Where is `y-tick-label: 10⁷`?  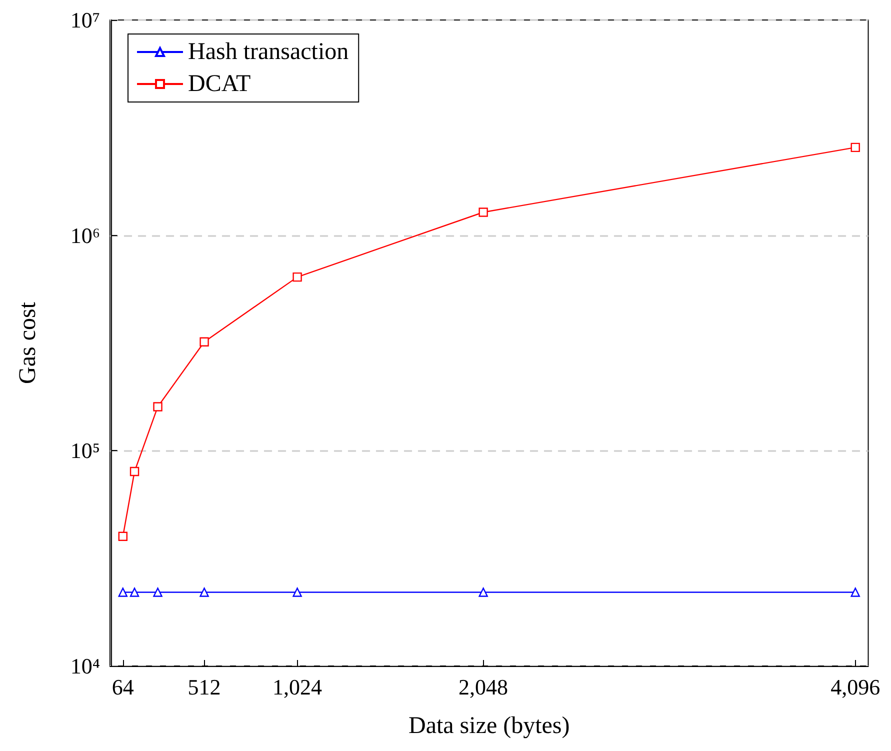 y-tick-label: 10⁷ is located at coordinates (85, 20).